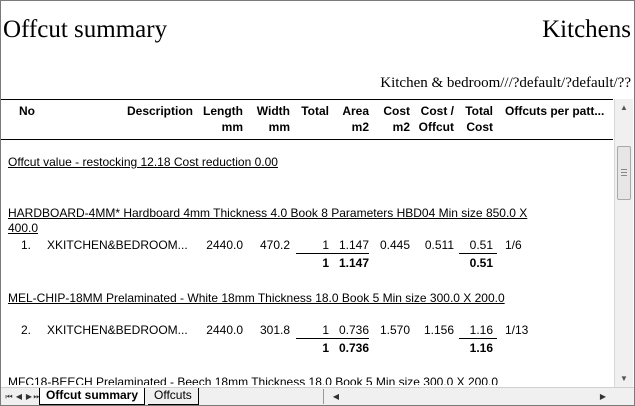 The width and height of the screenshot is (635, 406). I want to click on row-area: 1.147, so click(353, 245).